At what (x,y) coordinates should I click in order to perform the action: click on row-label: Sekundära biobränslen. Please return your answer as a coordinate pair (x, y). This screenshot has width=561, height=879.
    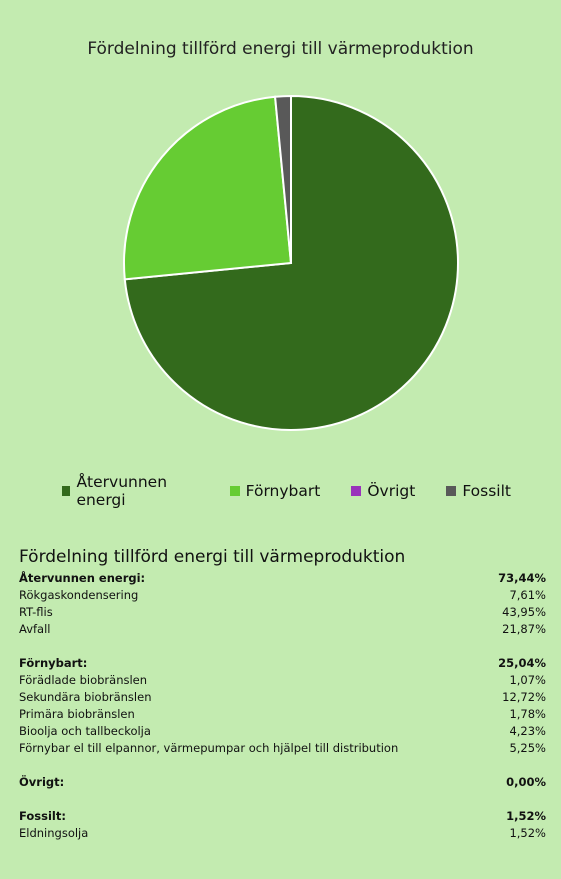
    Looking at the image, I should click on (85, 697).